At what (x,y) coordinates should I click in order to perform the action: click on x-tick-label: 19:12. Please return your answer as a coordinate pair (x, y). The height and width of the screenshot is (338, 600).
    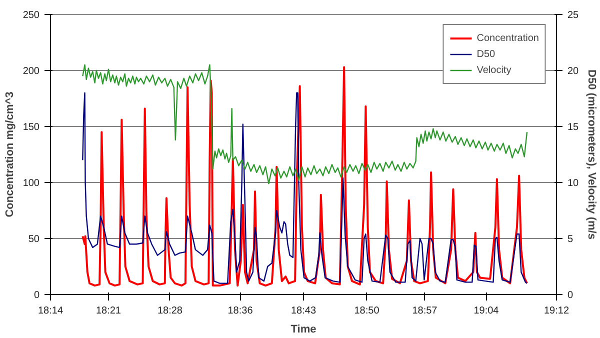
    Looking at the image, I should click on (557, 311).